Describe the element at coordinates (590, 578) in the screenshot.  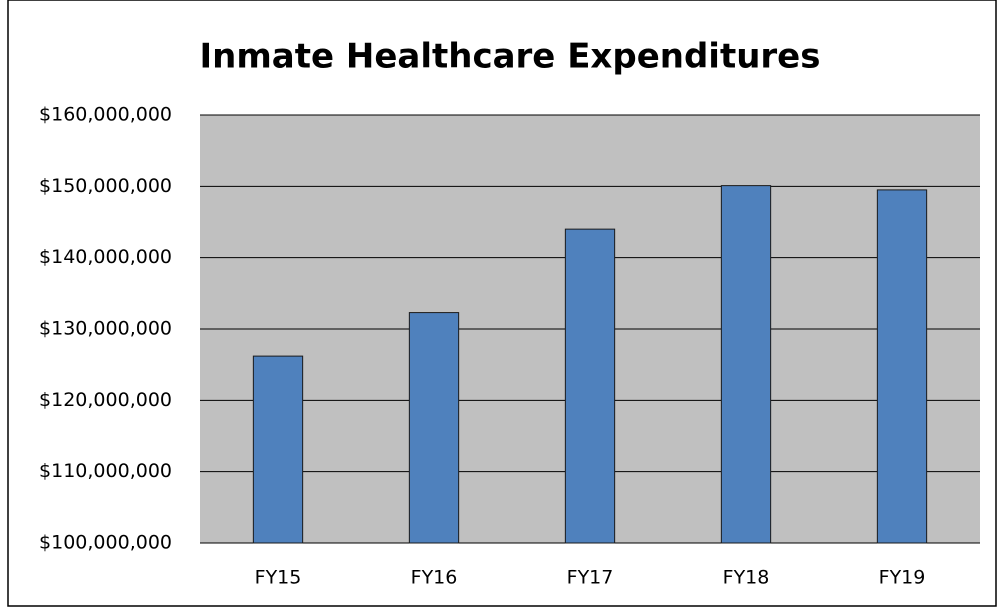
I see `x-tick-label: FY17` at that location.